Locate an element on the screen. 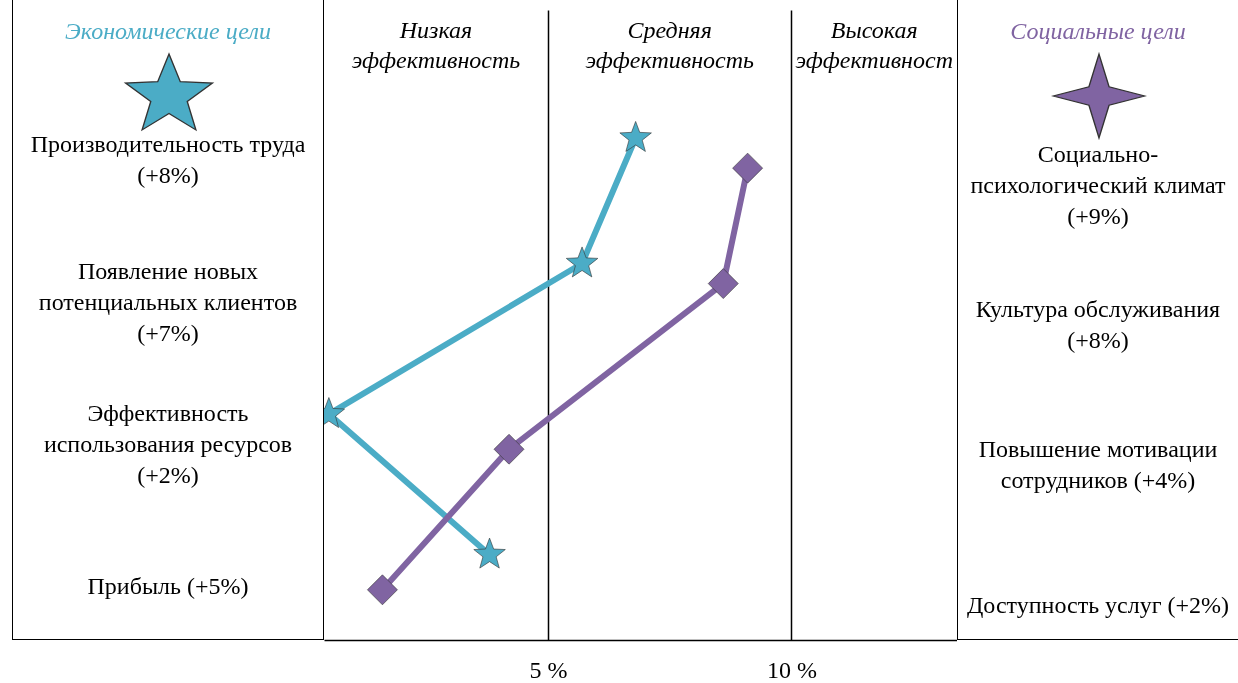 The height and width of the screenshot is (683, 1238). text: Повышение мотивации сотрудников (+4%) is located at coordinates (1098, 465).